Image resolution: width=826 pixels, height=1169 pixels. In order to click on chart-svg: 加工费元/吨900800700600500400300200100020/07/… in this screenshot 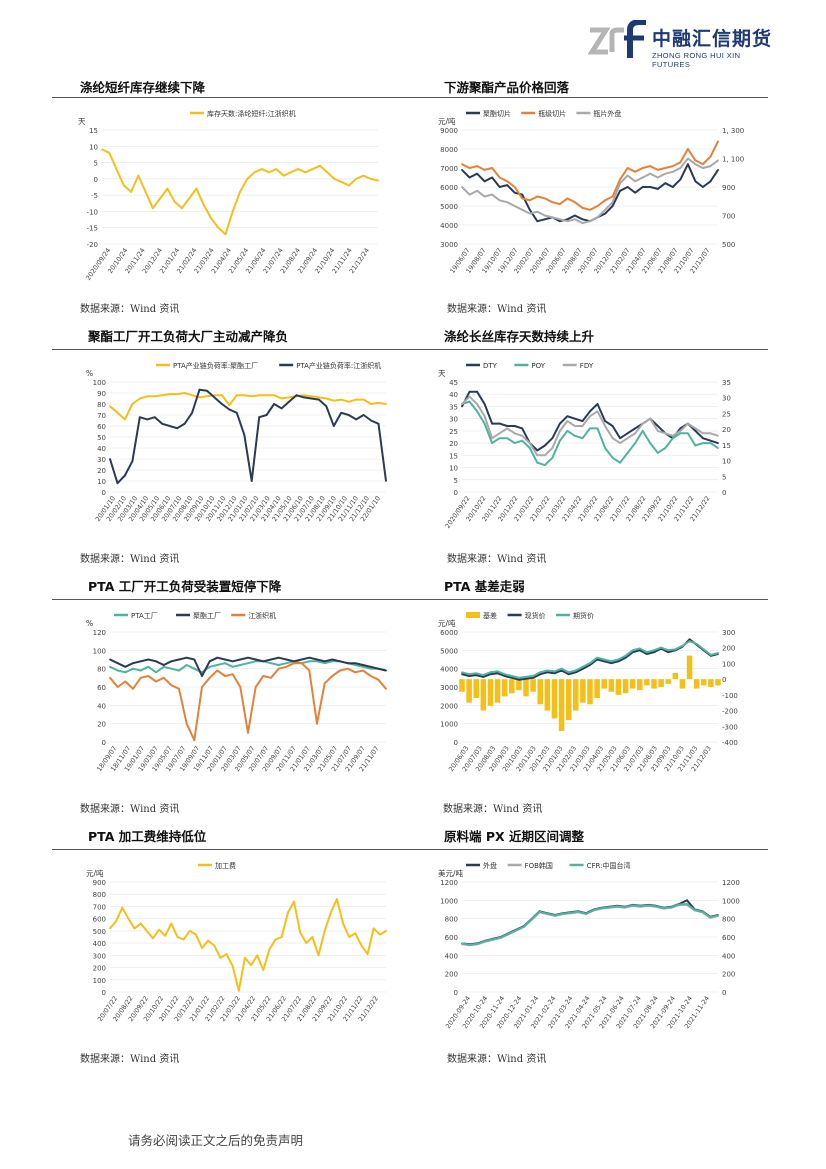, I will do `click(236, 942)`.